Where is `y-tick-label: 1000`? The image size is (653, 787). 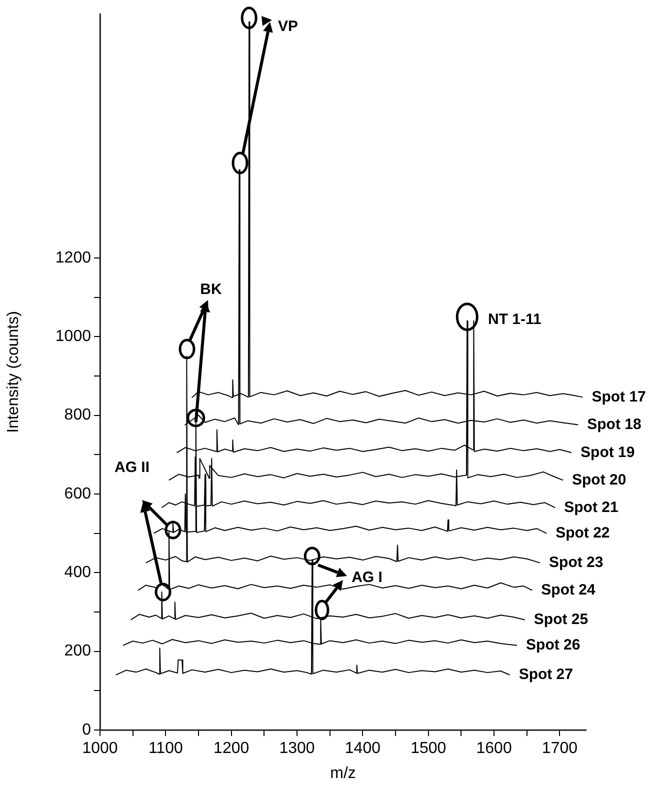
y-tick-label: 1000 is located at coordinates (73, 336).